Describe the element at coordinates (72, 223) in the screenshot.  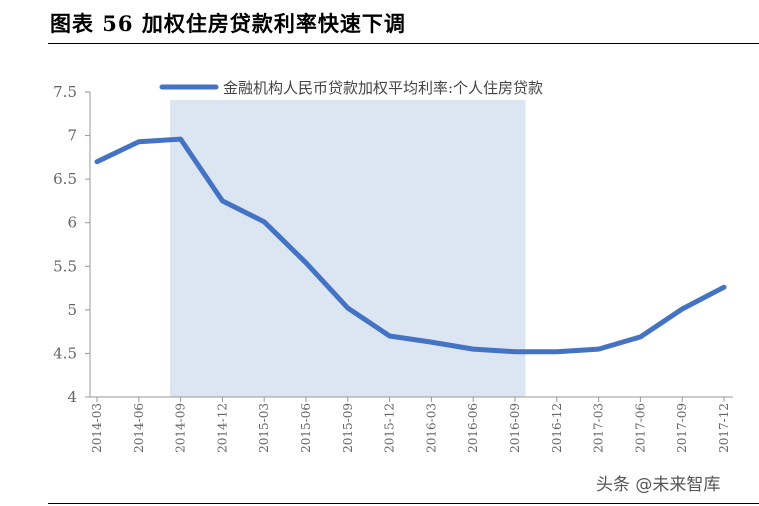
I see `y-tick-label: 6` at that location.